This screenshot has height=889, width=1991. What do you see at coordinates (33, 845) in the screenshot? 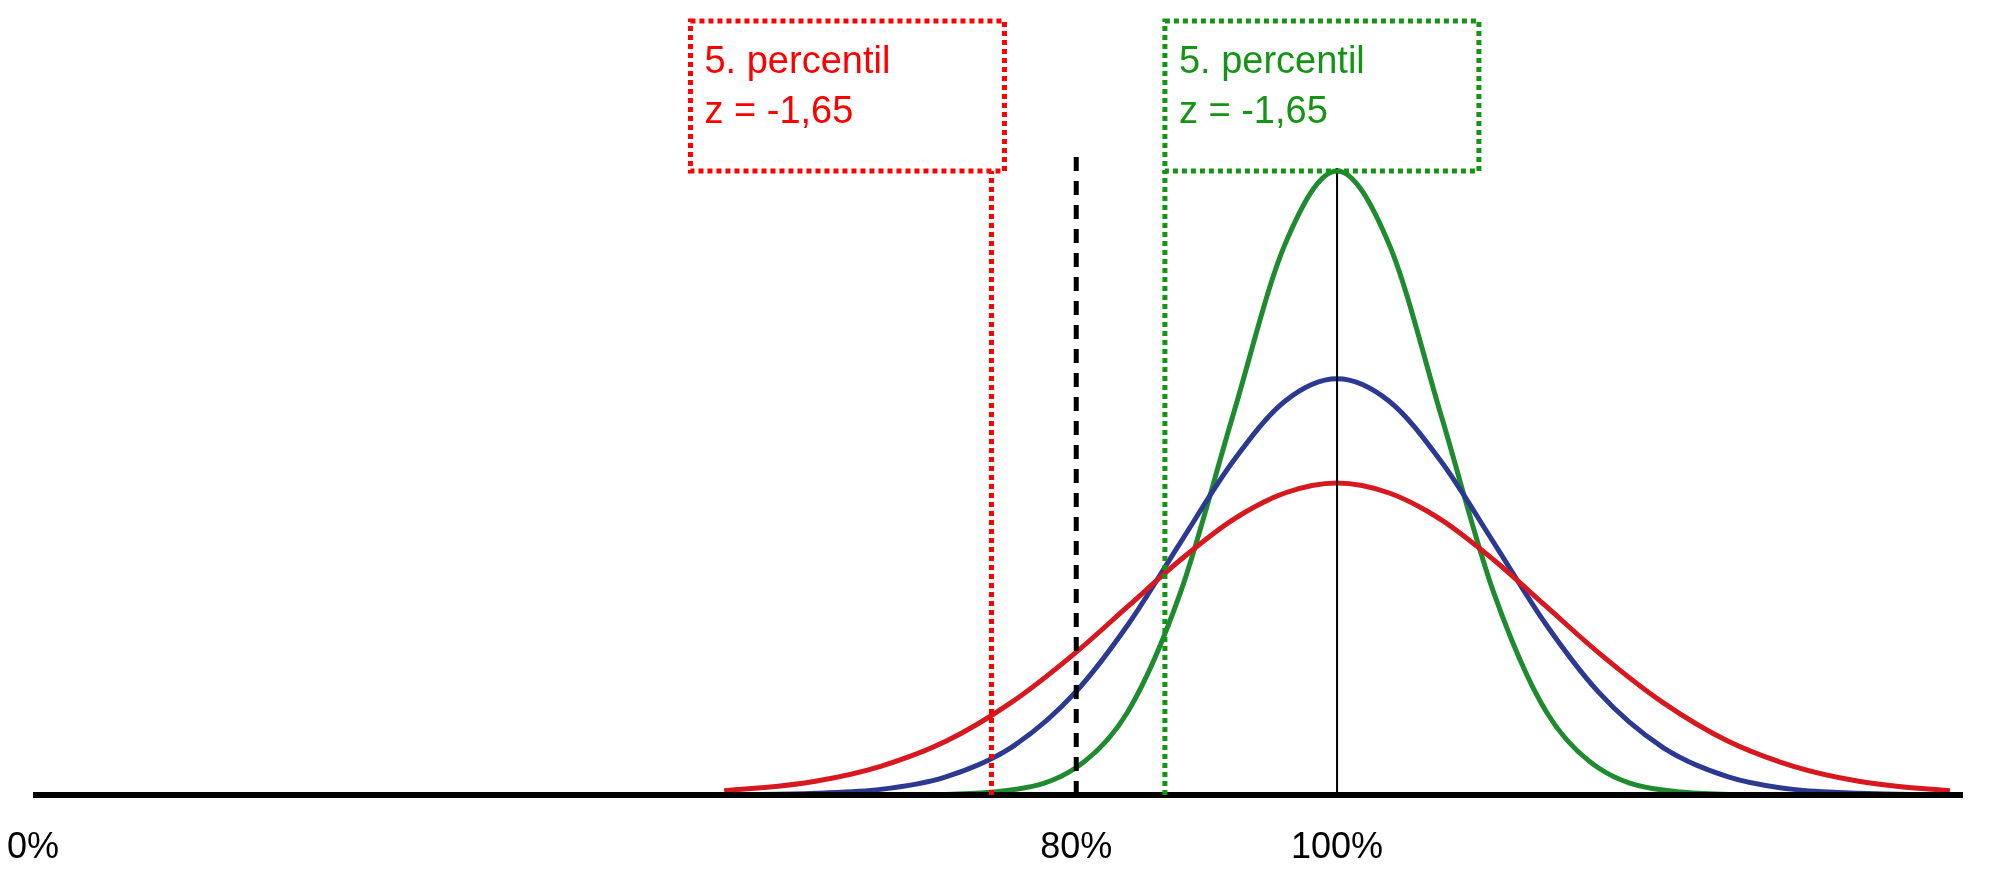
I see `x-tick-label: 0%` at bounding box center [33, 845].